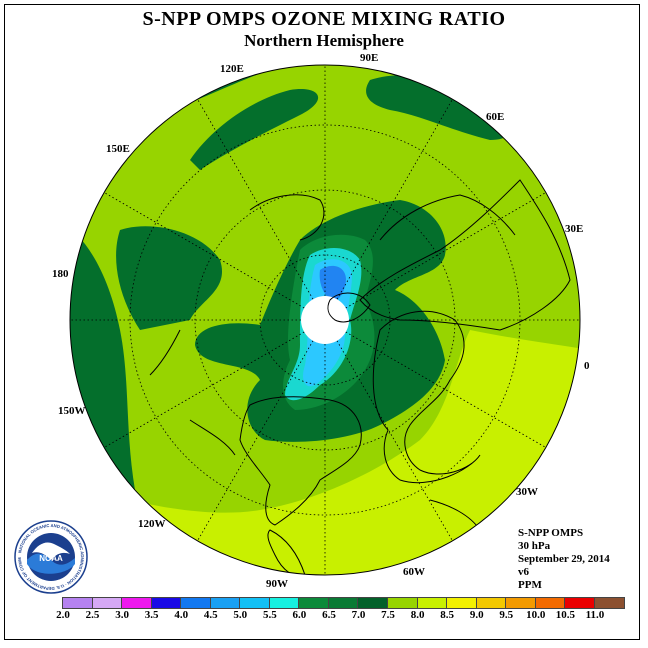  I want to click on page-title: S-NPP OMPS OZONE MIXING RATIO, so click(324, 19).